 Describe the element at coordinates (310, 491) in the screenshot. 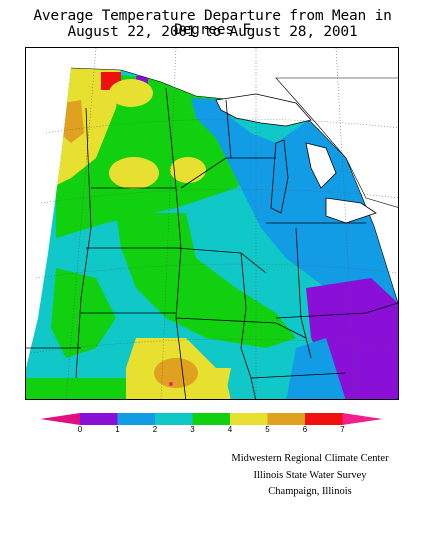

I see `credit-location: Champaign, Illinois` at that location.